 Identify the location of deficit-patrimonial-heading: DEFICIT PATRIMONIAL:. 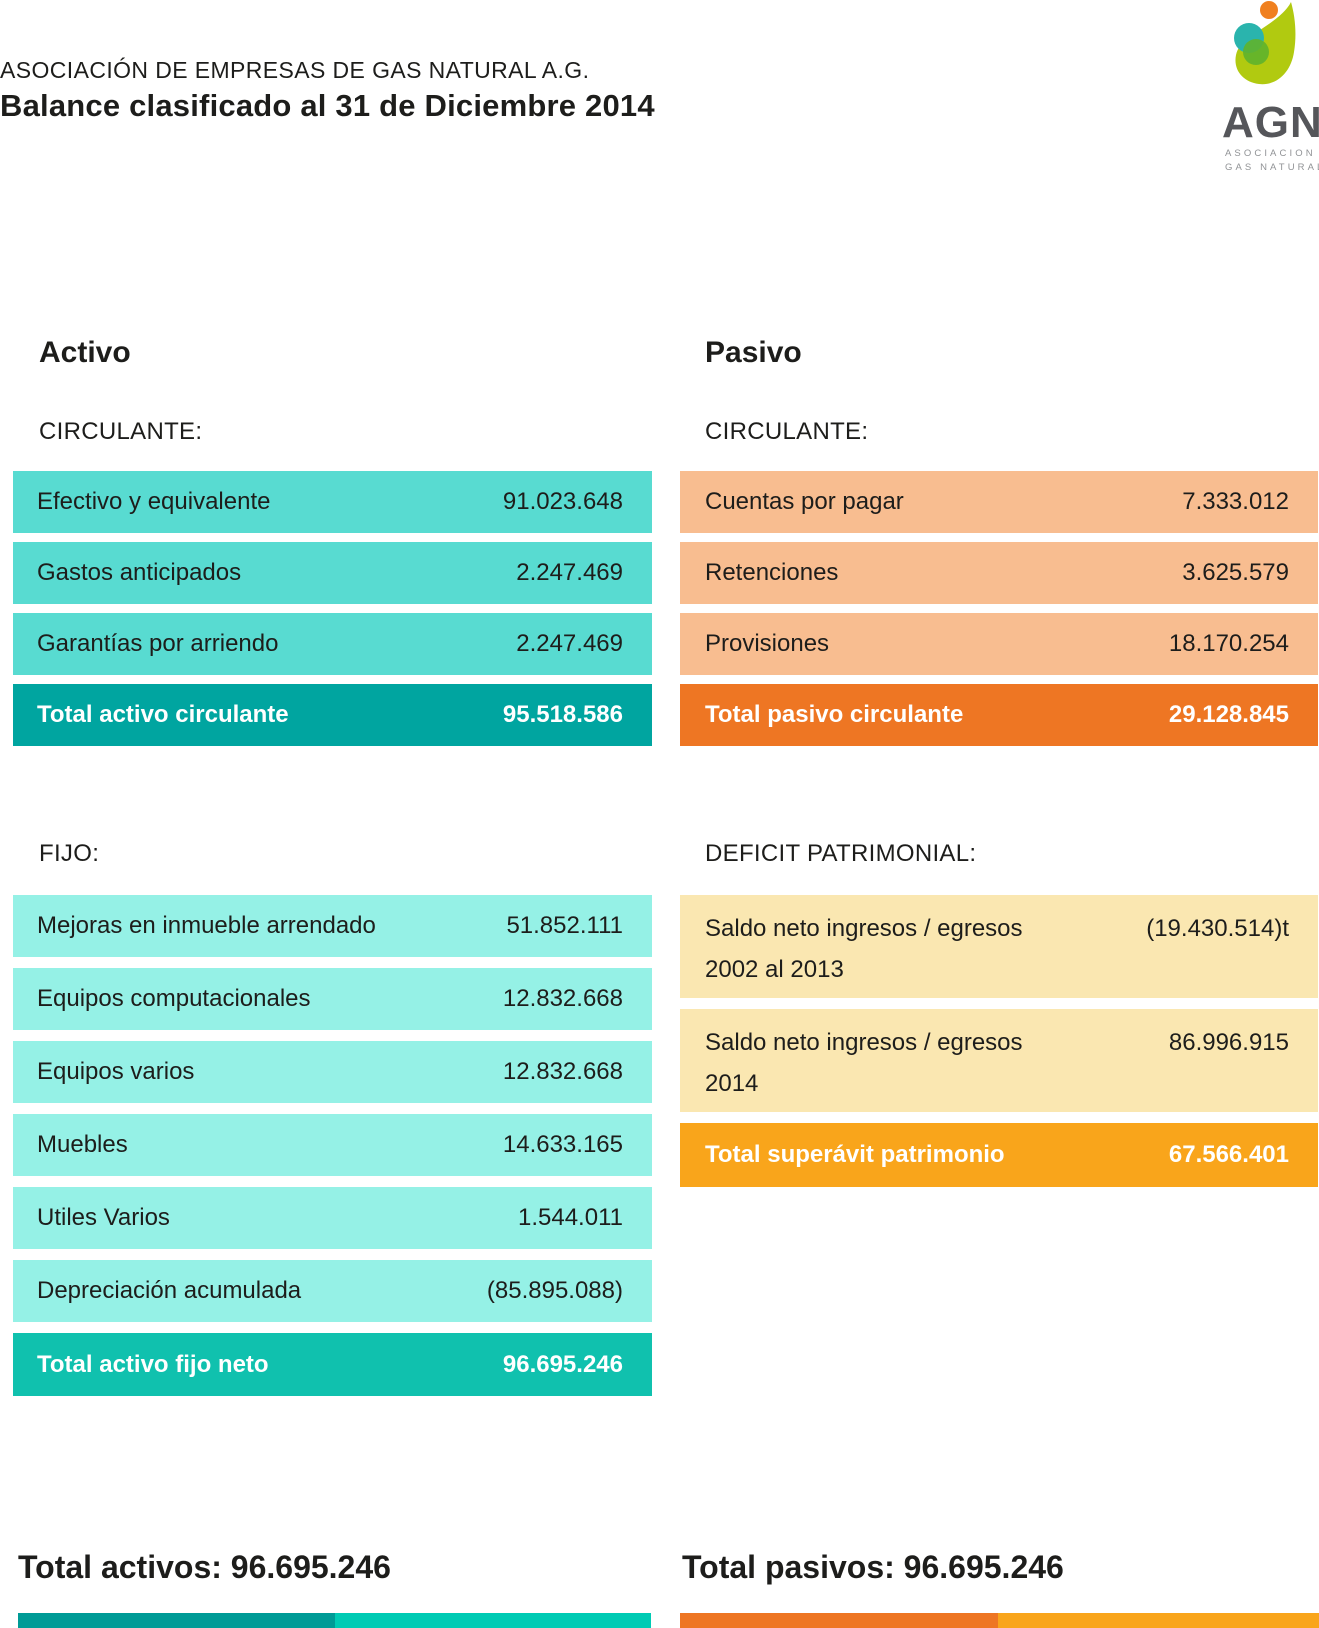
(841, 853).